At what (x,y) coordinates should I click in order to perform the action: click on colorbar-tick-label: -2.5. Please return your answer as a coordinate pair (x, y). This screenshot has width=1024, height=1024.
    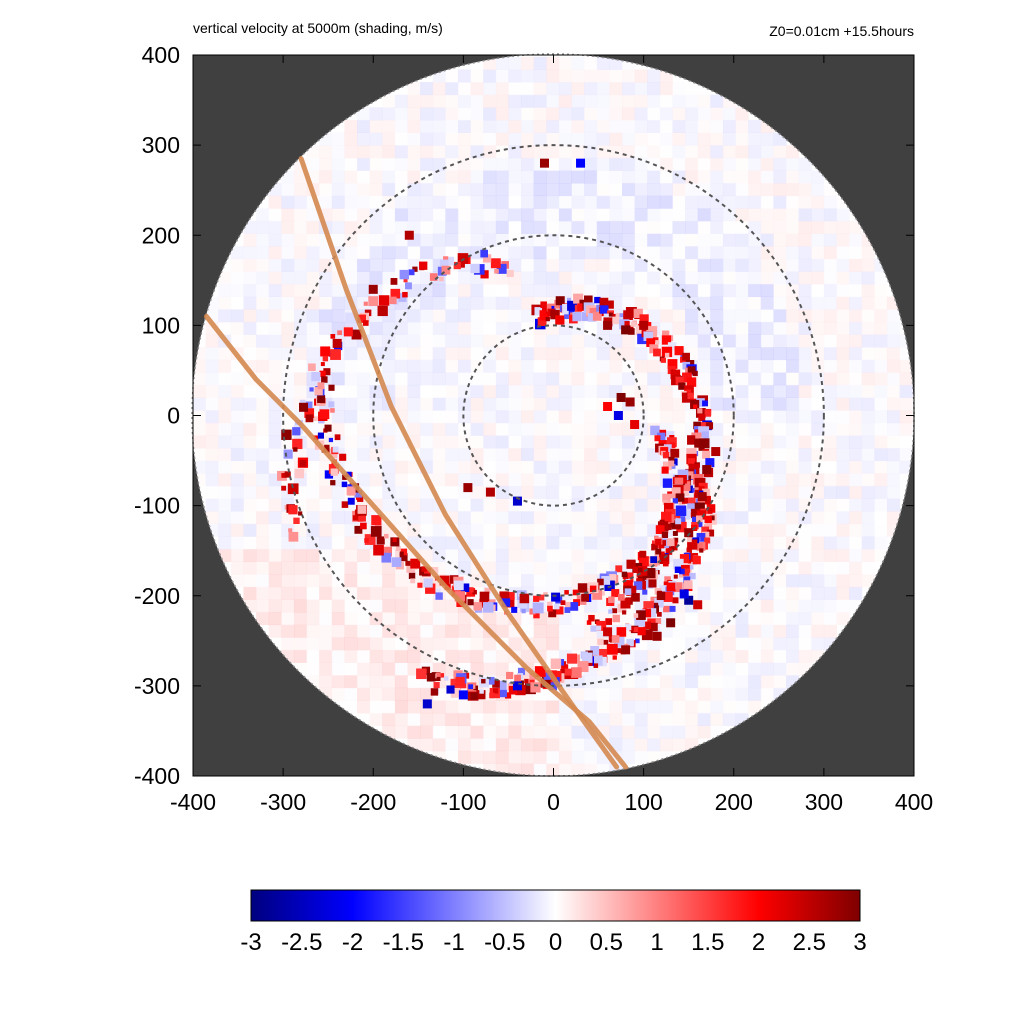
    Looking at the image, I should click on (301, 942).